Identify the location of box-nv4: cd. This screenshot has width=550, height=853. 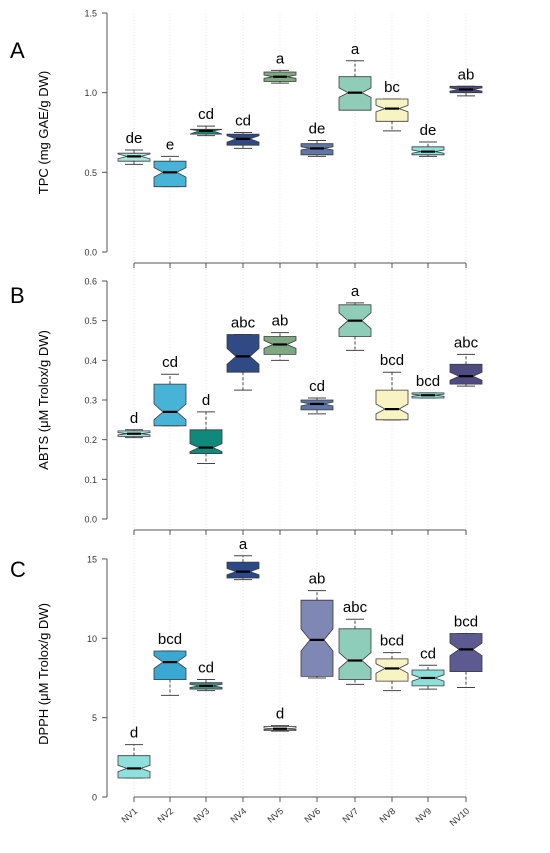
(243, 131).